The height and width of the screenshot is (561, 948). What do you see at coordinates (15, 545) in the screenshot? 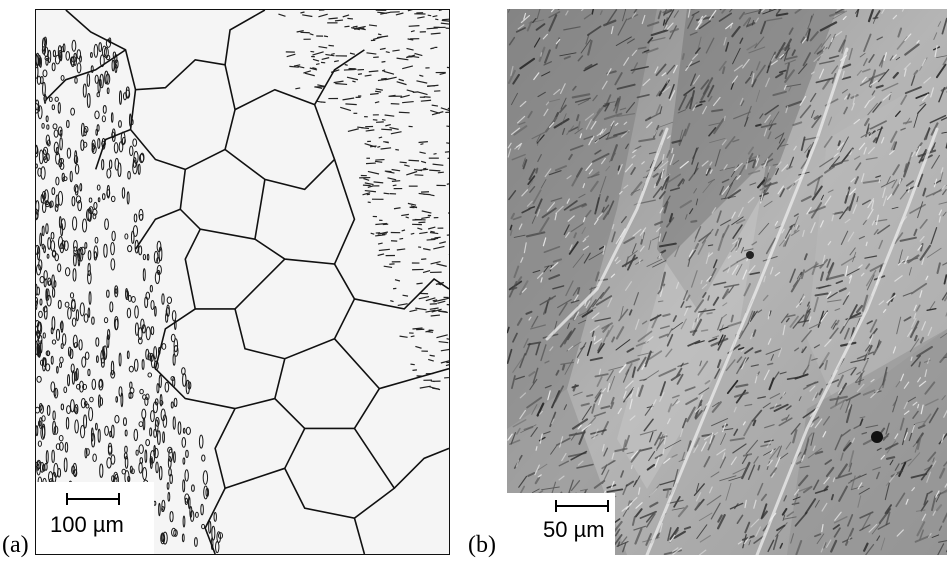
I see `panel-a-label: (a)` at bounding box center [15, 545].